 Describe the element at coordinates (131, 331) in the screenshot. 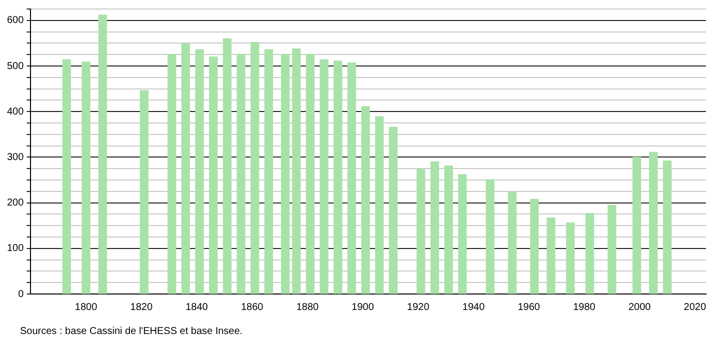

I see `source-note: Sources : base Cassini de l'EHESS et base Insee.` at that location.